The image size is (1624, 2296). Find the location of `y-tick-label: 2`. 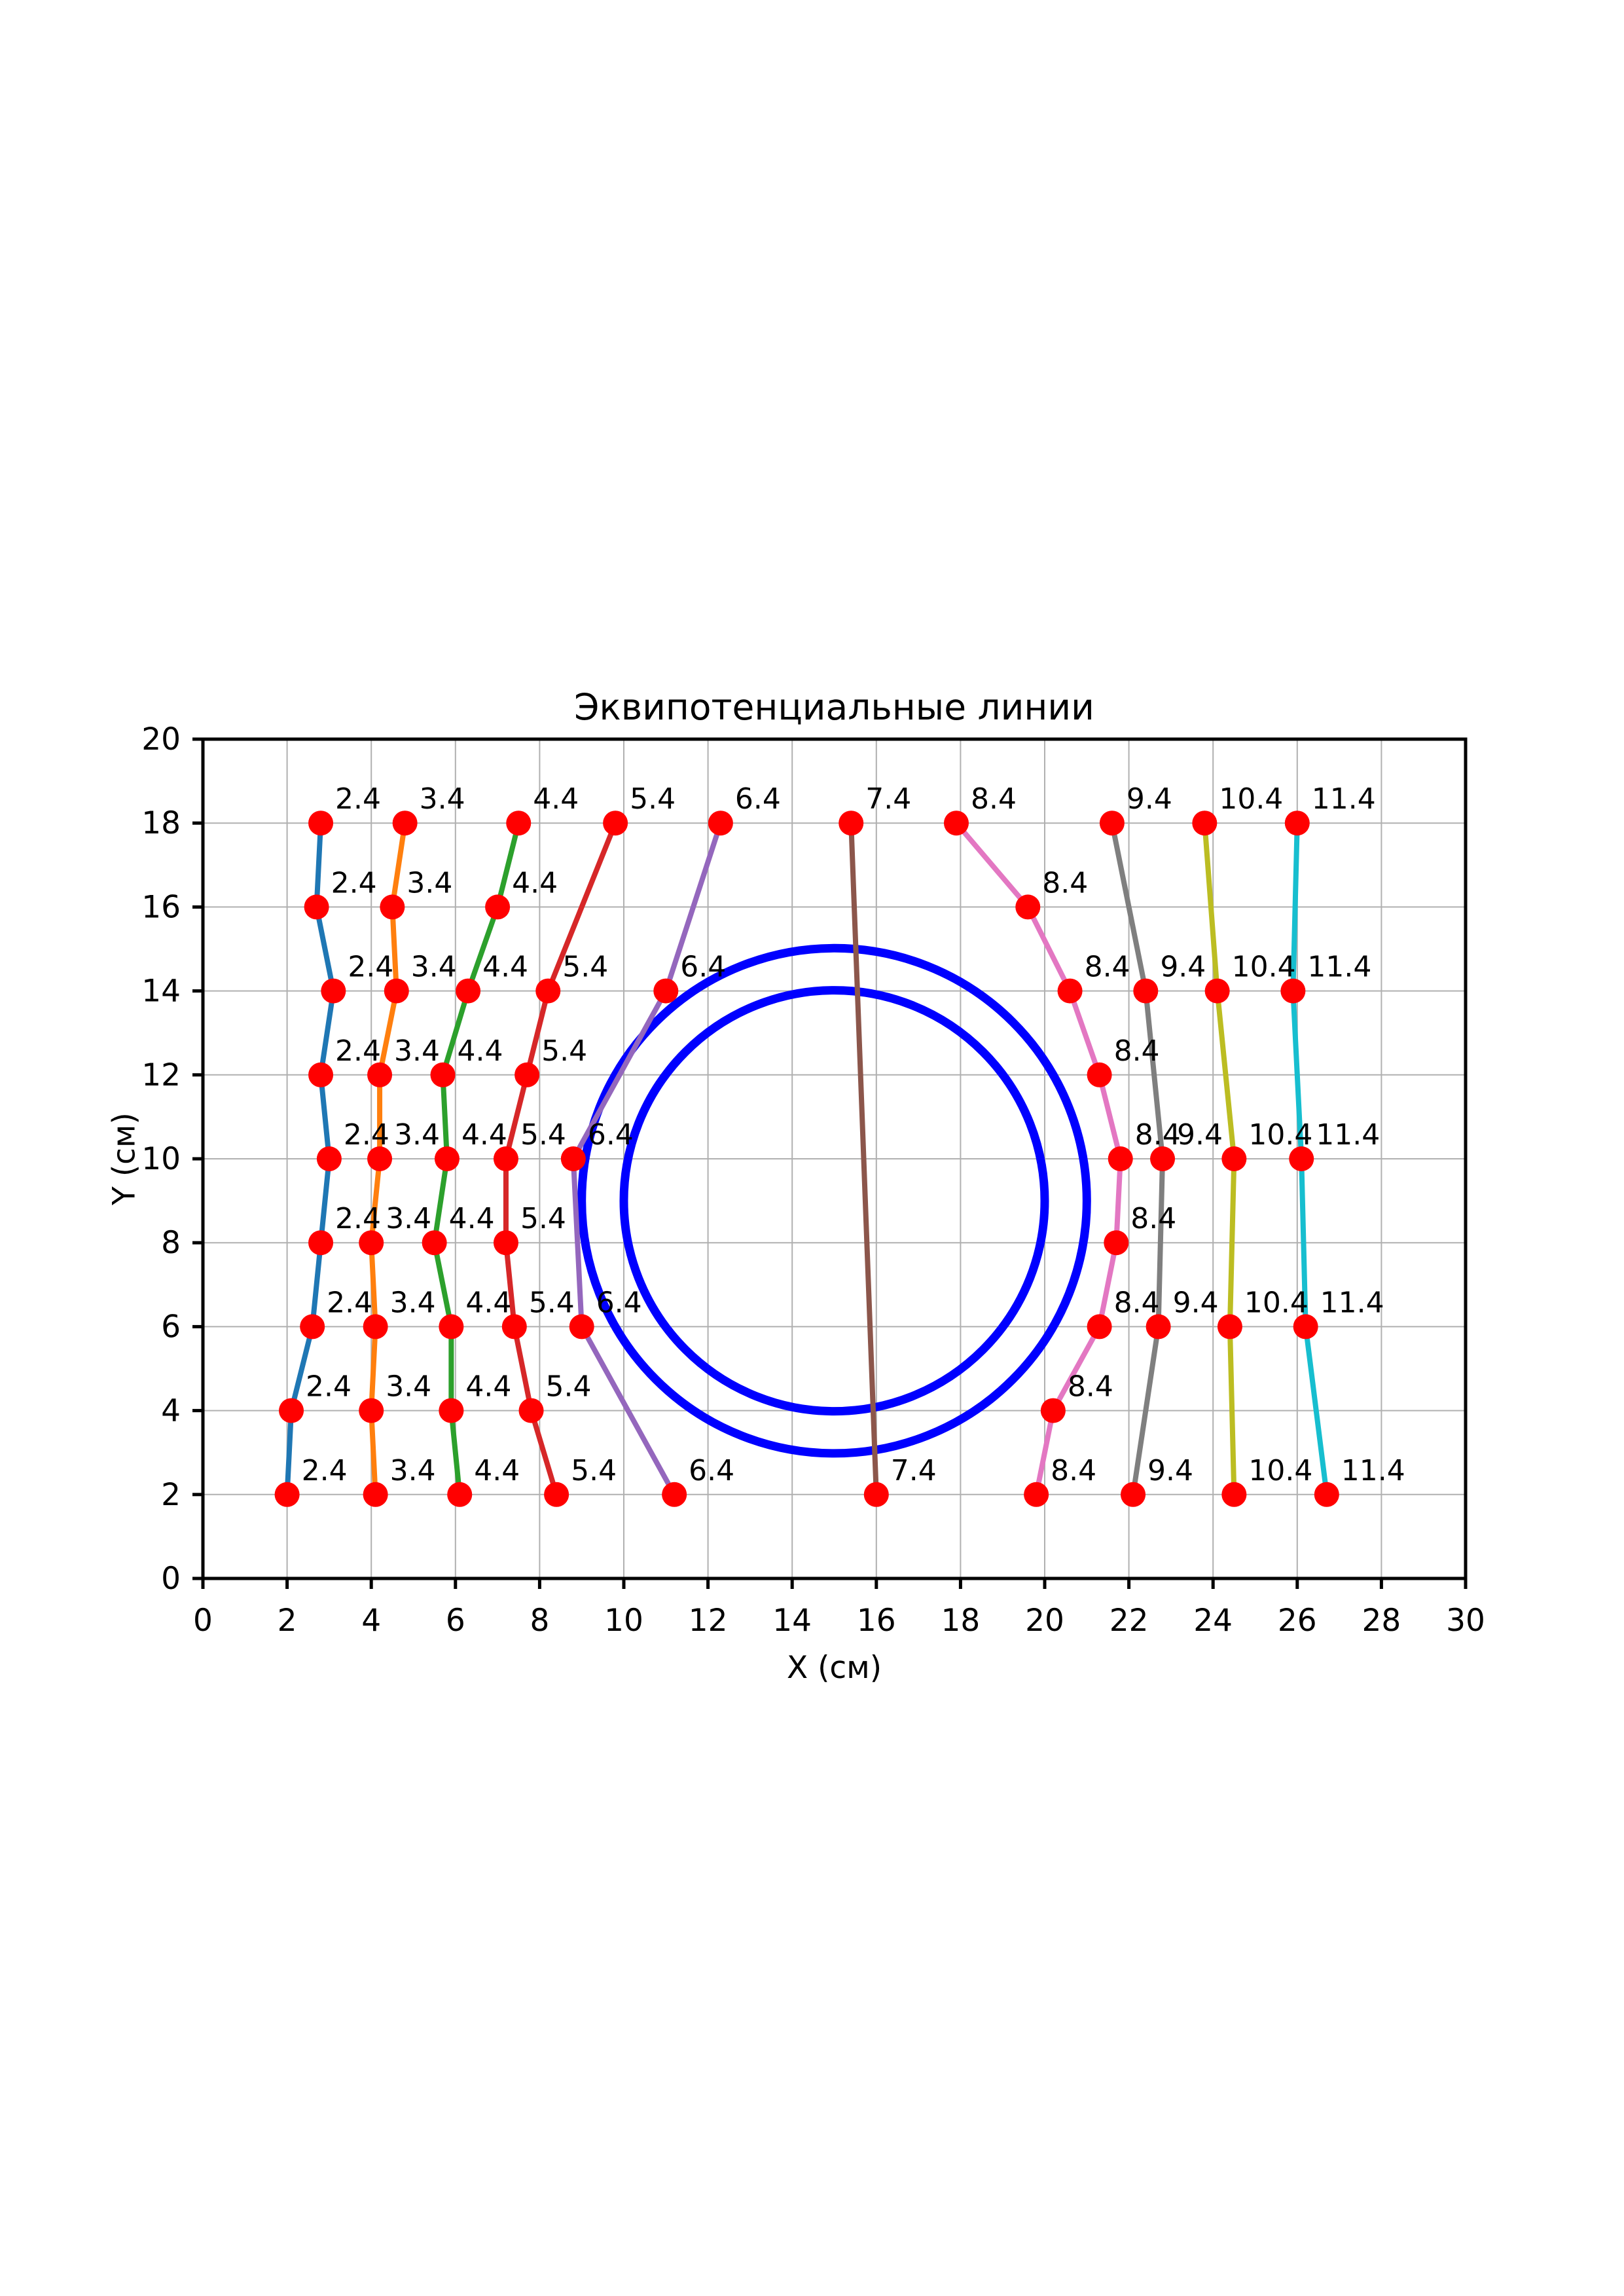

y-tick-label: 2 is located at coordinates (171, 1495).